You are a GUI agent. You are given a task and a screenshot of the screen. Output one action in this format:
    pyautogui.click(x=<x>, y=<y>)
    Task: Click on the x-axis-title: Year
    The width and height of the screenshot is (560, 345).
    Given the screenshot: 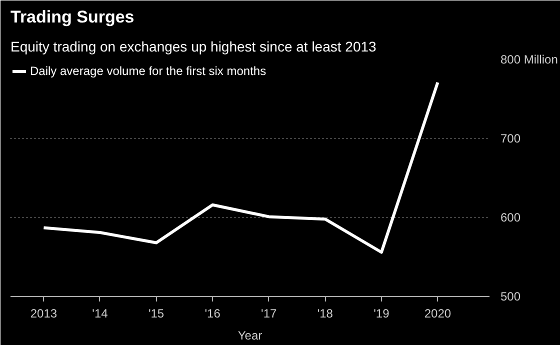 What is the action you would take?
    pyautogui.click(x=250, y=335)
    